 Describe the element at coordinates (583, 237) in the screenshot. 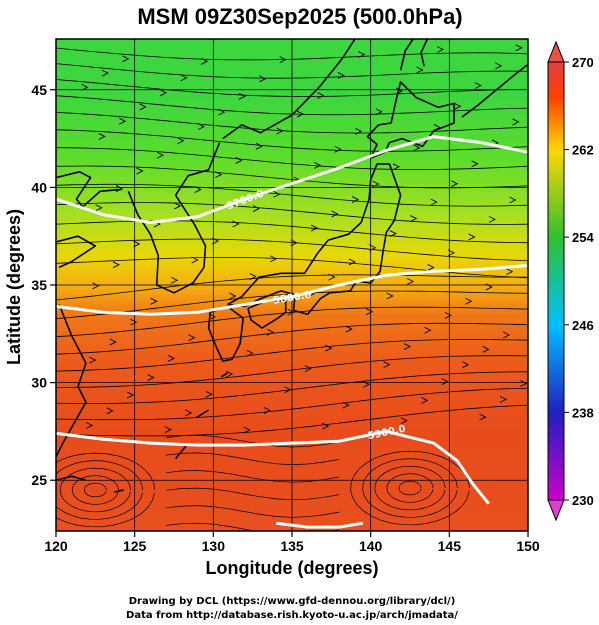

I see `colorbar-tick-label: 254` at that location.